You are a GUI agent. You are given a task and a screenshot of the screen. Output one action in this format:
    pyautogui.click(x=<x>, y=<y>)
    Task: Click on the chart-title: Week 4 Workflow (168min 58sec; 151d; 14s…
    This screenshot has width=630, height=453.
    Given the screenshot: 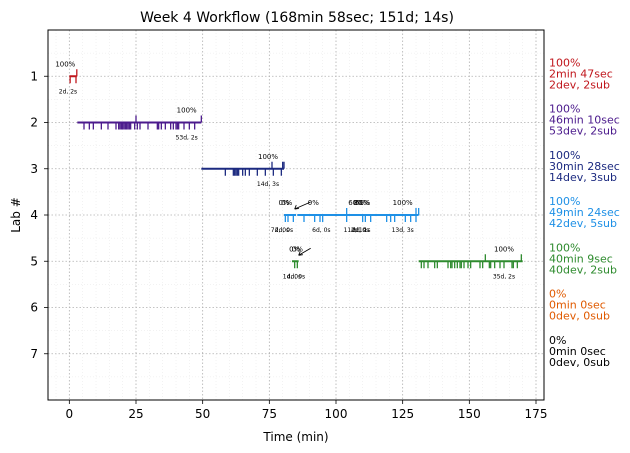 What is the action you would take?
    pyautogui.click(x=297, y=18)
    